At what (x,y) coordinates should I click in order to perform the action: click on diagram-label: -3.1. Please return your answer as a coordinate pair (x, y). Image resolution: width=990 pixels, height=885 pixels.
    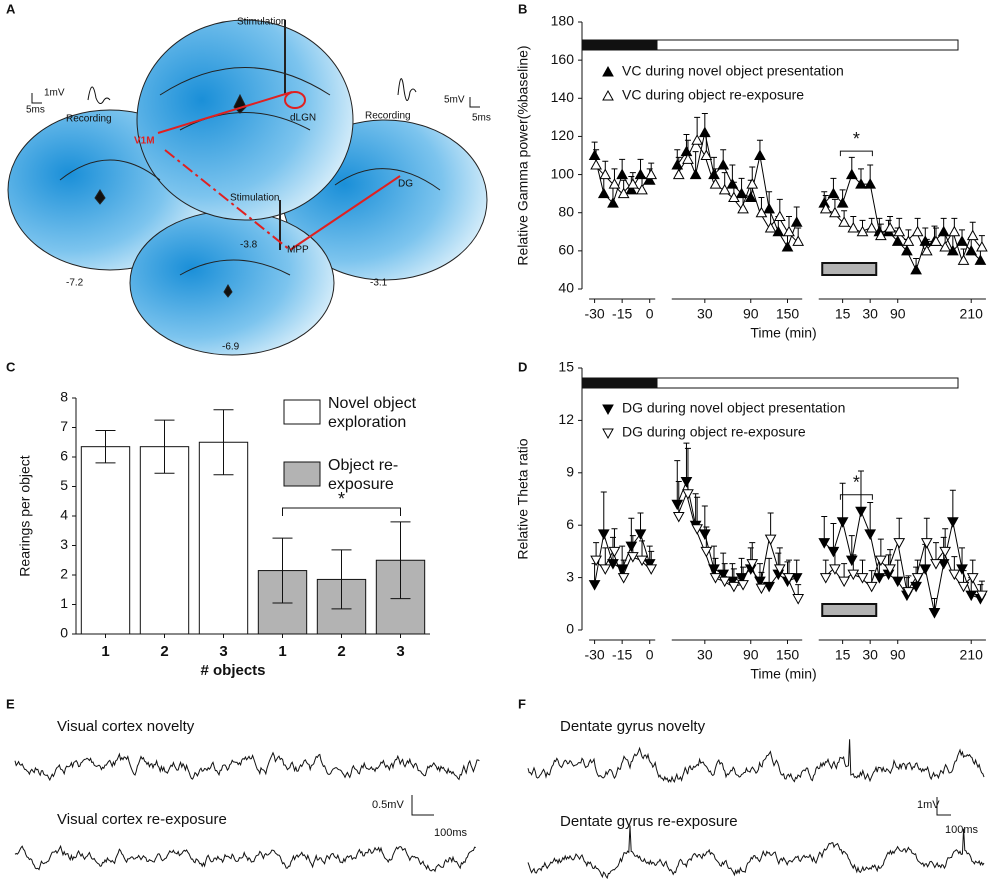
    Looking at the image, I should click on (379, 283).